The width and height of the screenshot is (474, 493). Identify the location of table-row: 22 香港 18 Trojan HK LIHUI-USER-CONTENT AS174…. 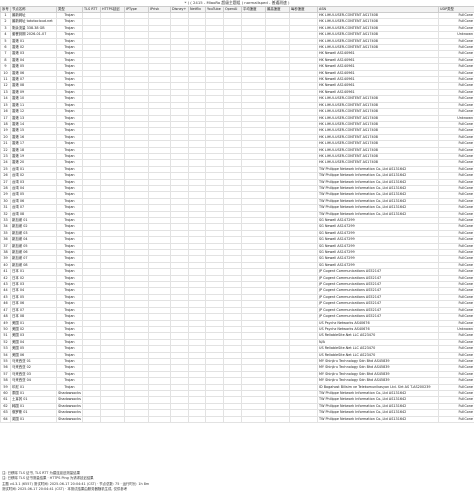
(237, 150).